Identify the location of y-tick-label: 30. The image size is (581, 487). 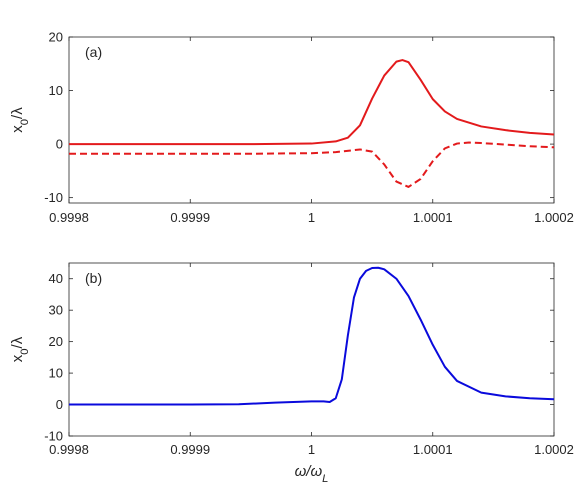
(56, 310).